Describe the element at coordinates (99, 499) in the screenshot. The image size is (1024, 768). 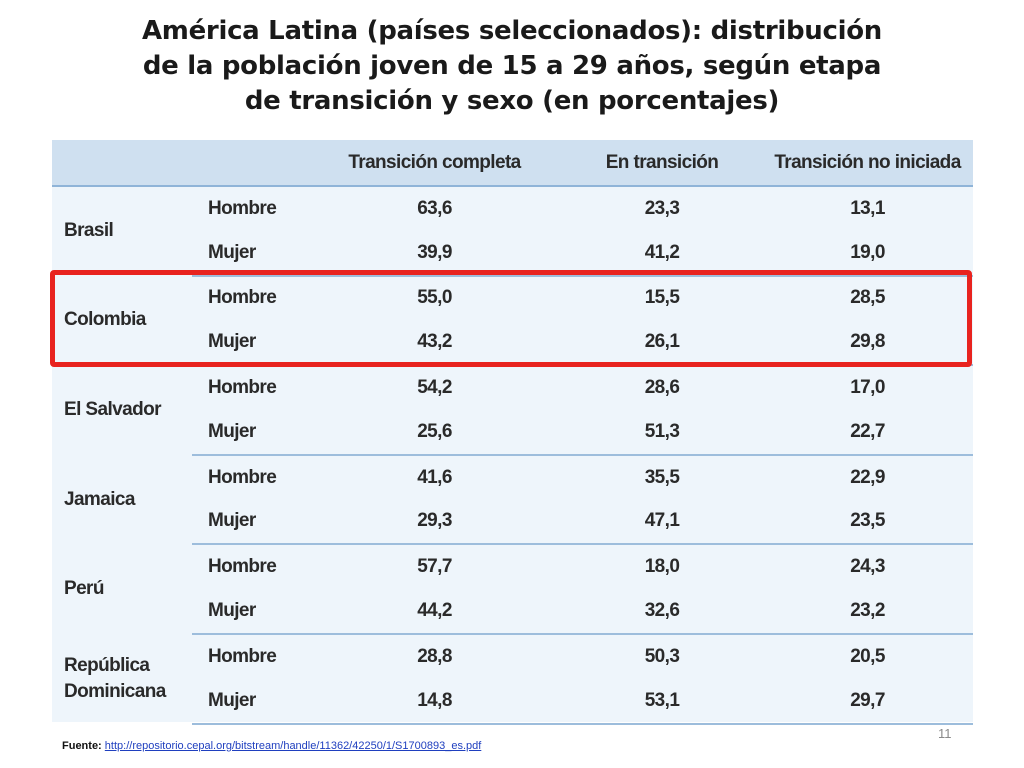
I see `country-name-line: Jamaica` at that location.